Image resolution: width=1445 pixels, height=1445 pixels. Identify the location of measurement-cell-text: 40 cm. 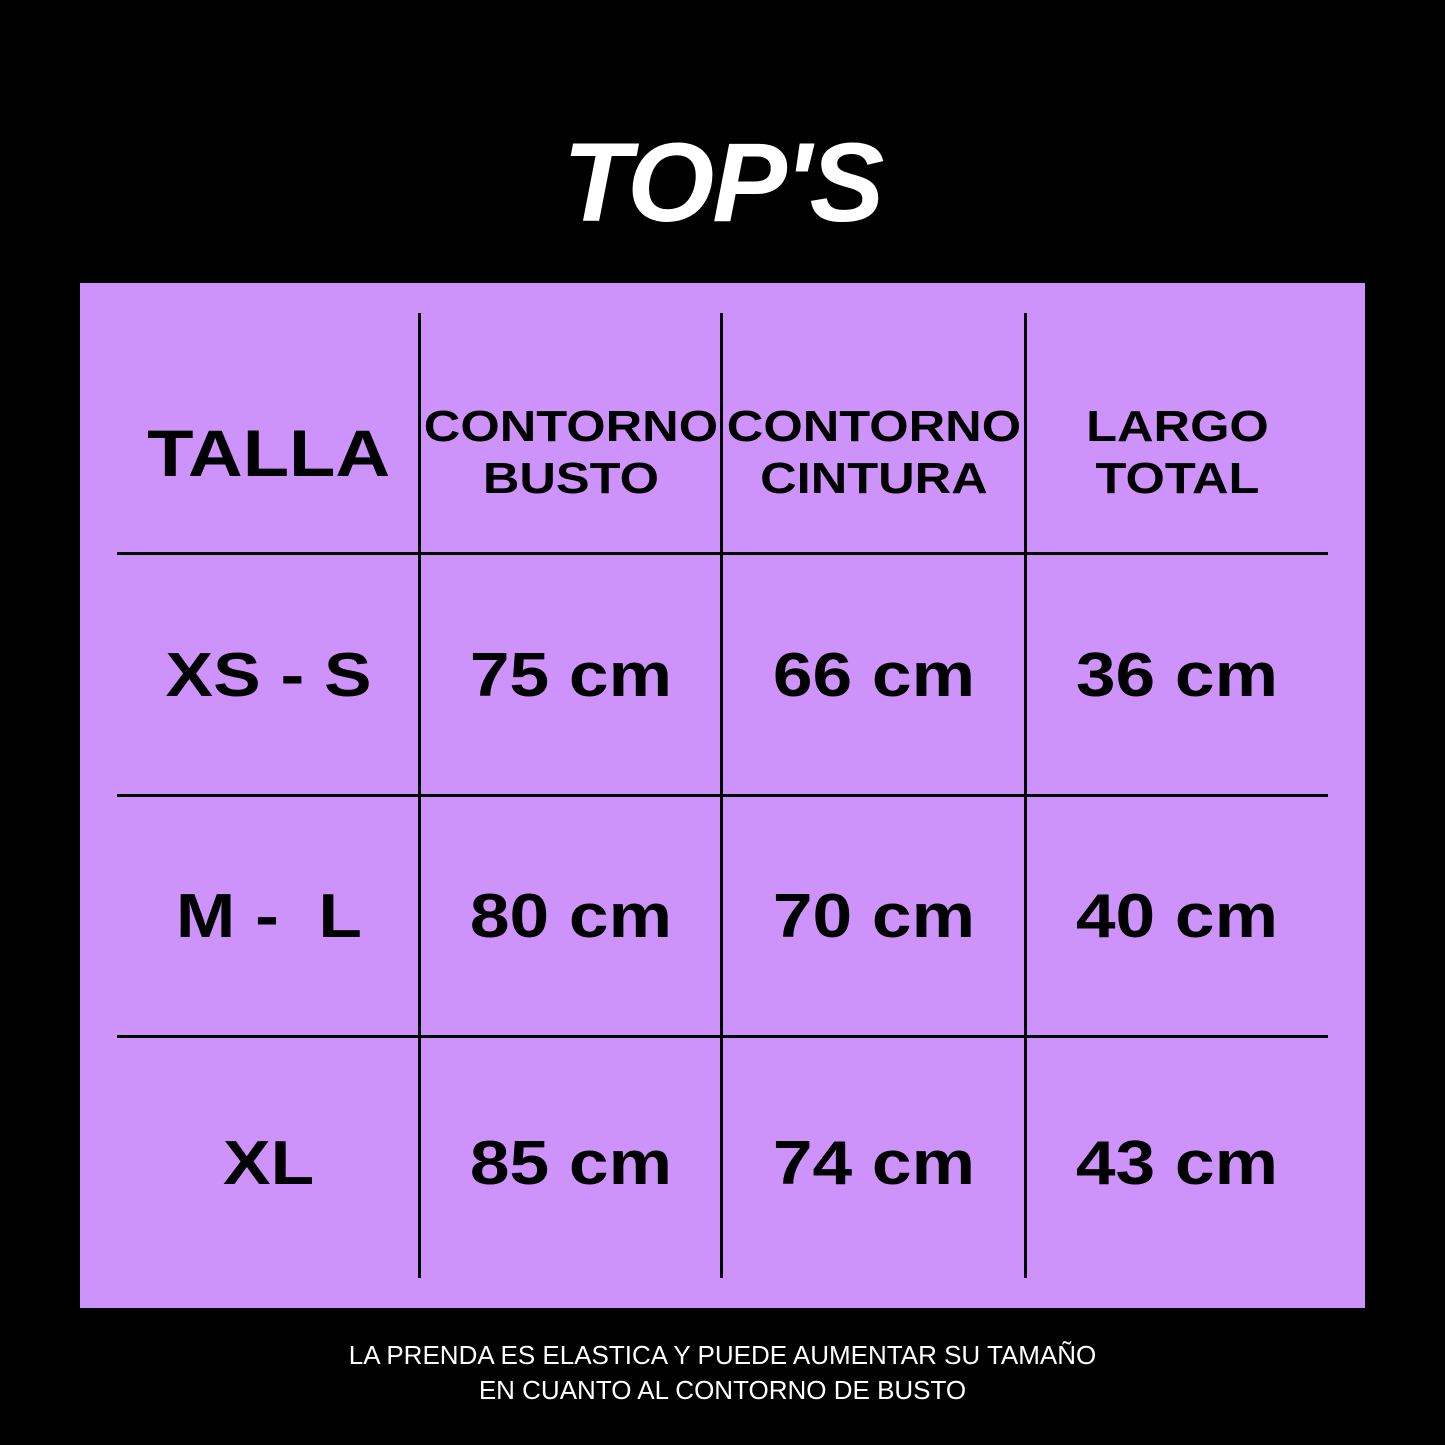
(1177, 916).